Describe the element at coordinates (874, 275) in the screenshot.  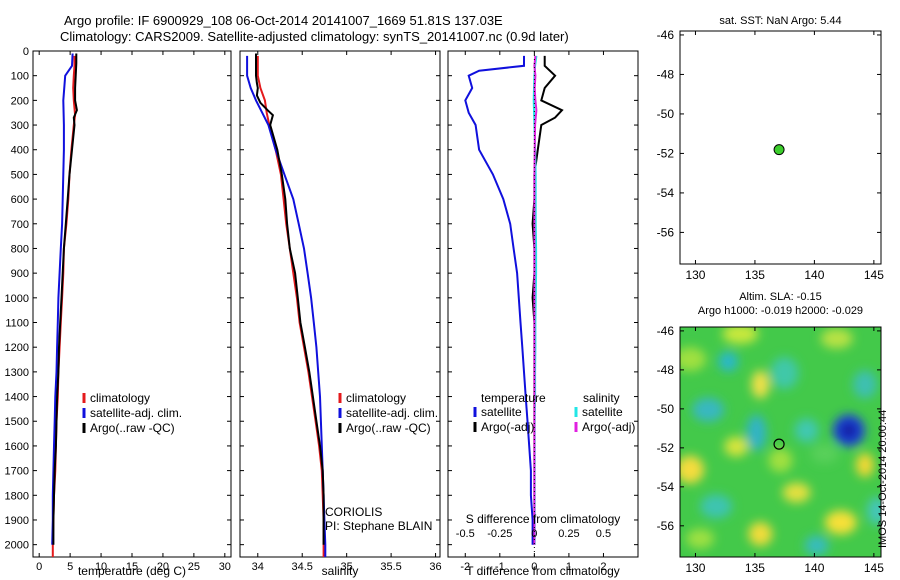
I see `location-xtick-label: 145` at that location.